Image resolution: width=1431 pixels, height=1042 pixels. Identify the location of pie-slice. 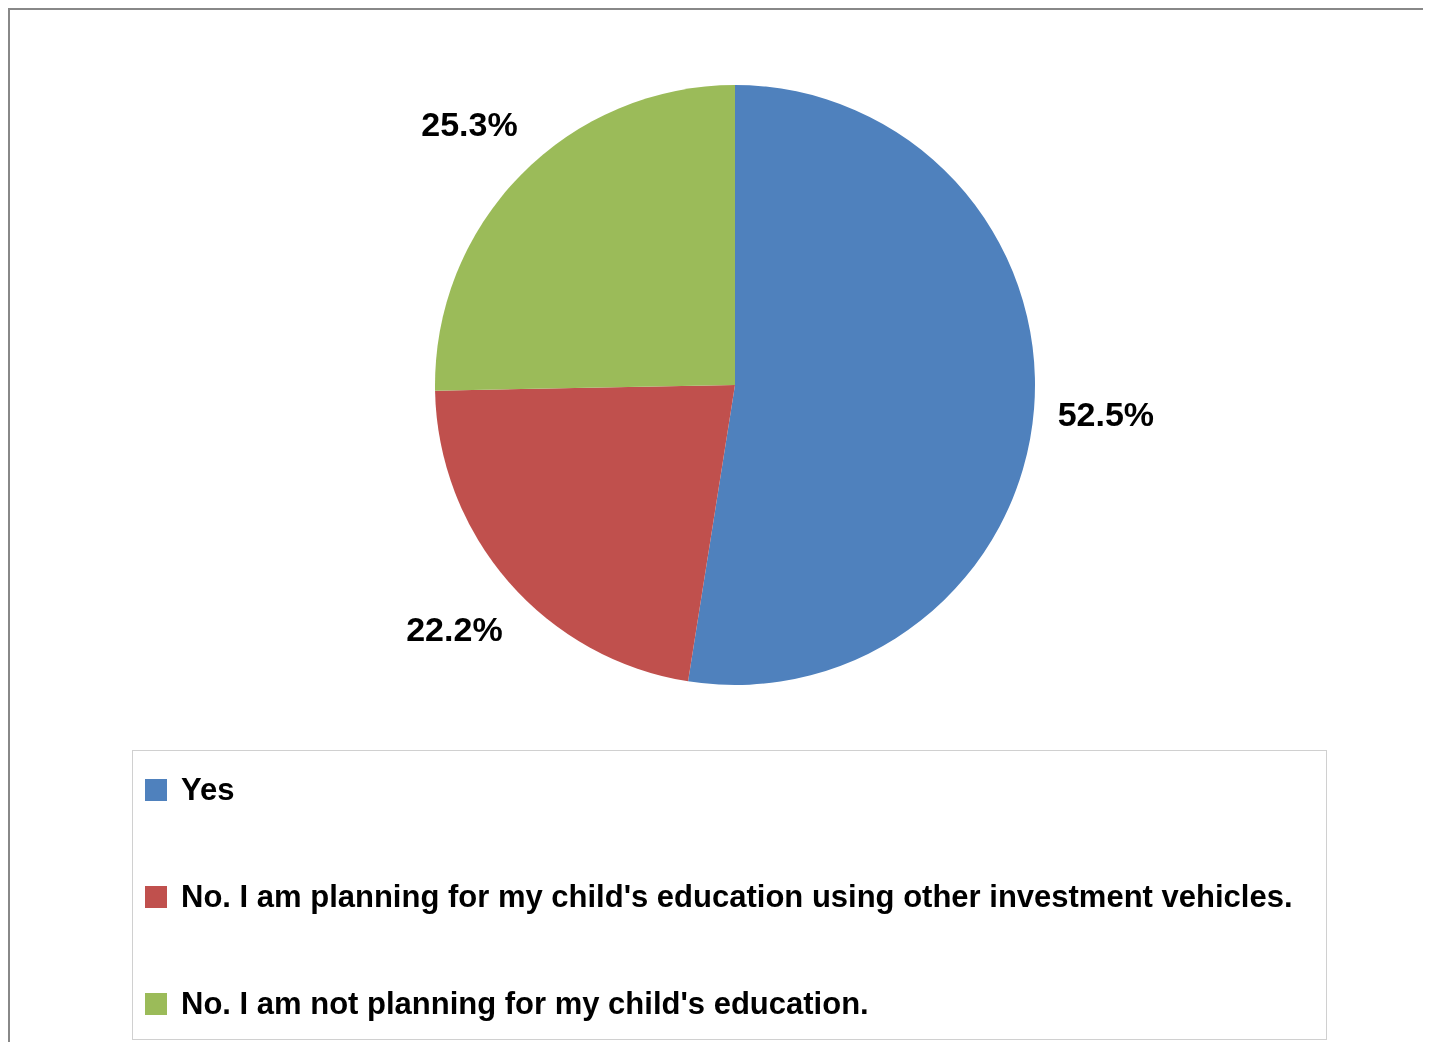
(861, 385).